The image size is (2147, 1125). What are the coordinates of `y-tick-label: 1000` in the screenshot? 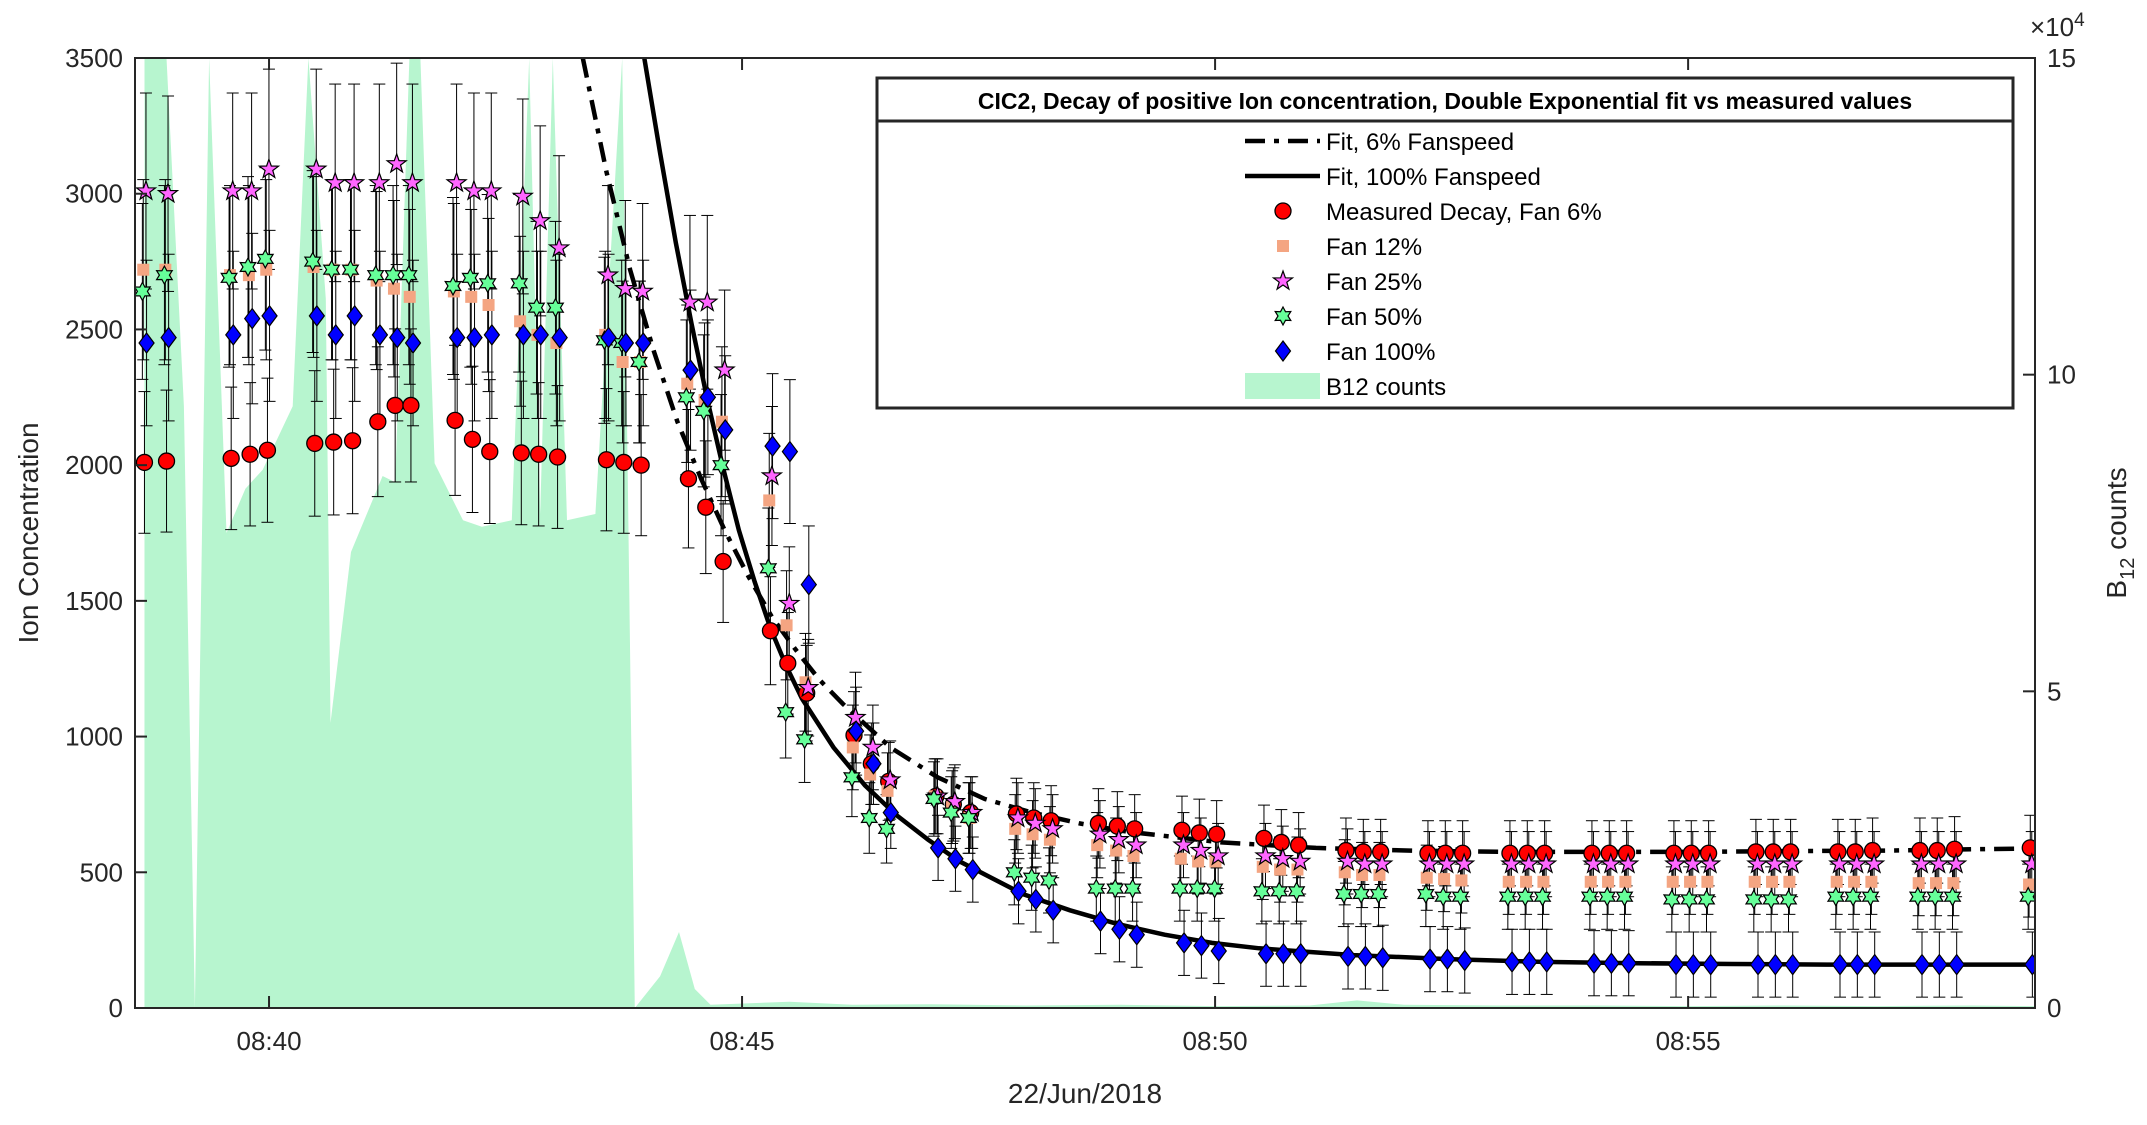 It's located at (94, 737).